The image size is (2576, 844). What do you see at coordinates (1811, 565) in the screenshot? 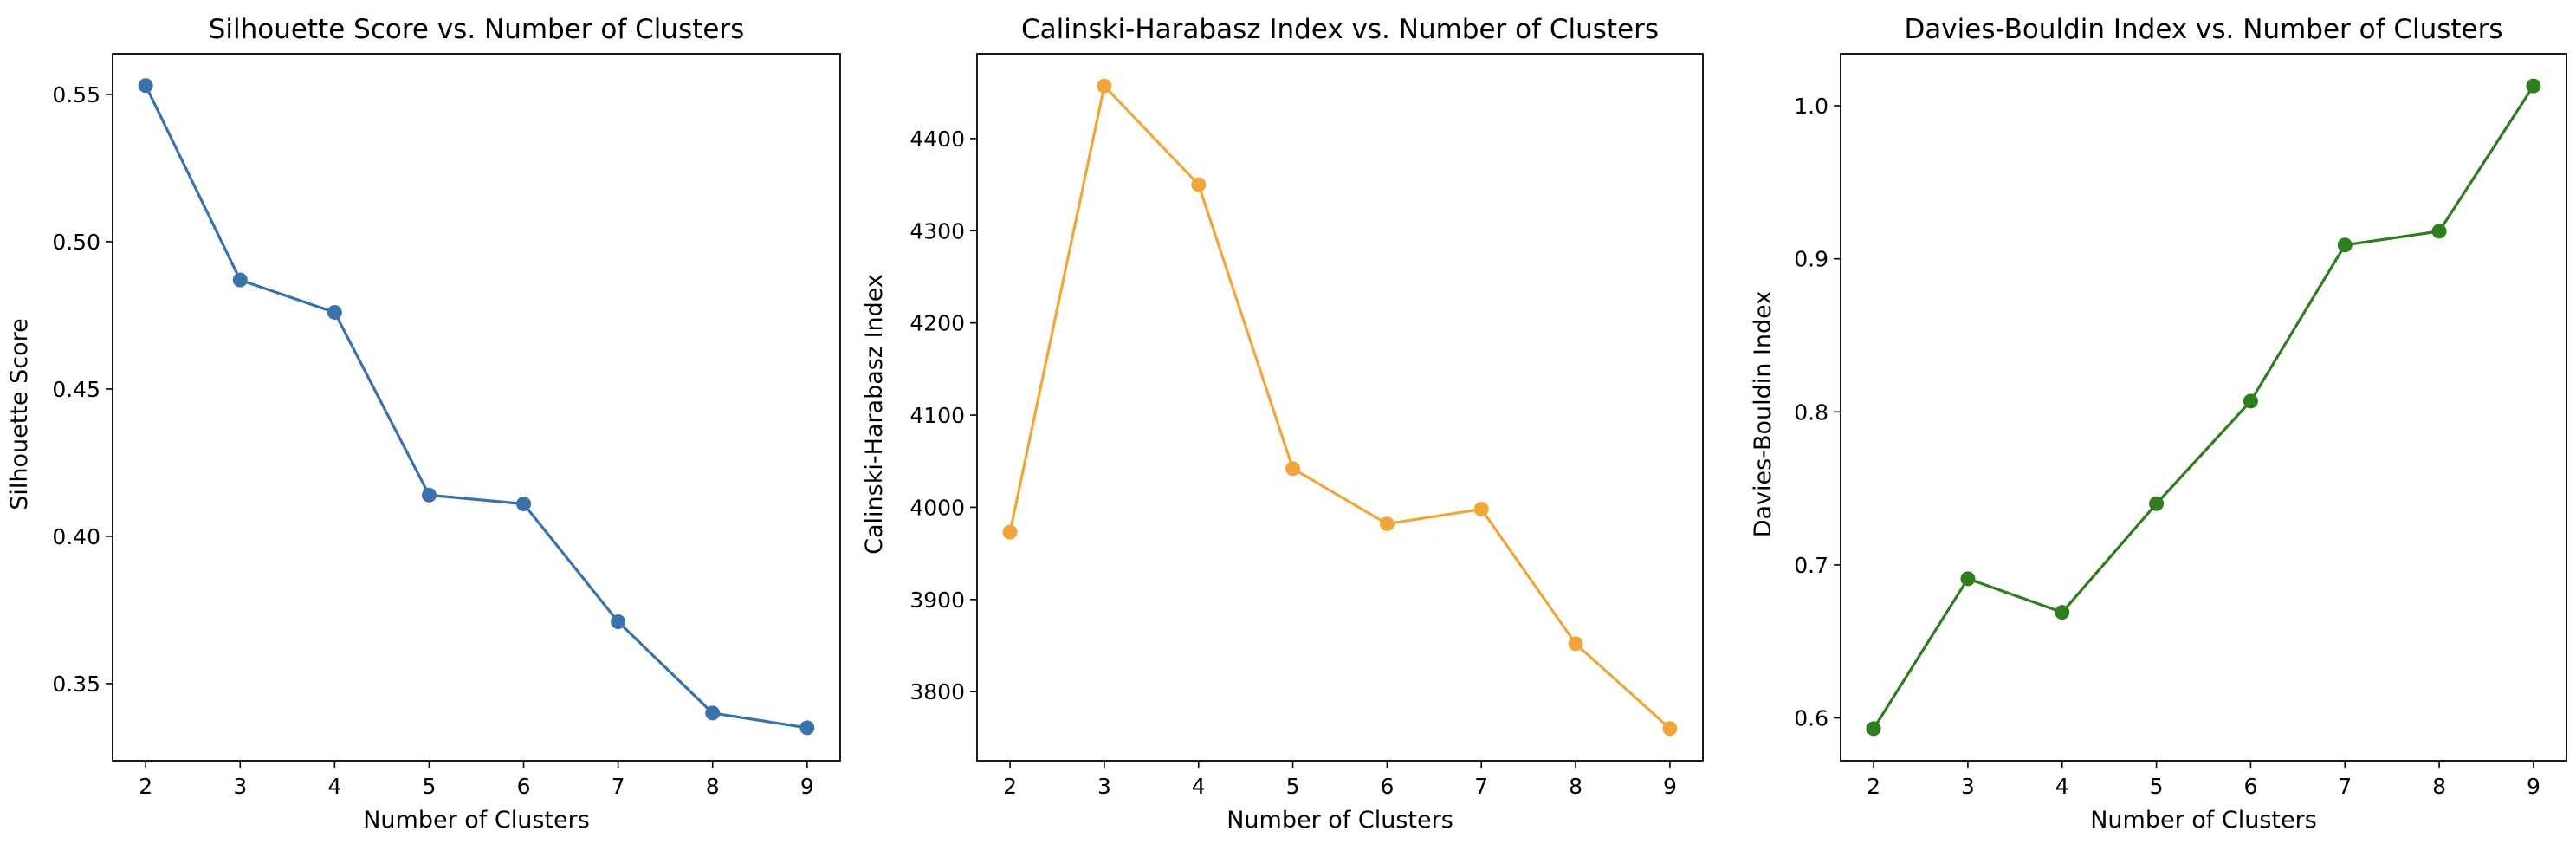
I see `y-tick-label: 0.7` at bounding box center [1811, 565].